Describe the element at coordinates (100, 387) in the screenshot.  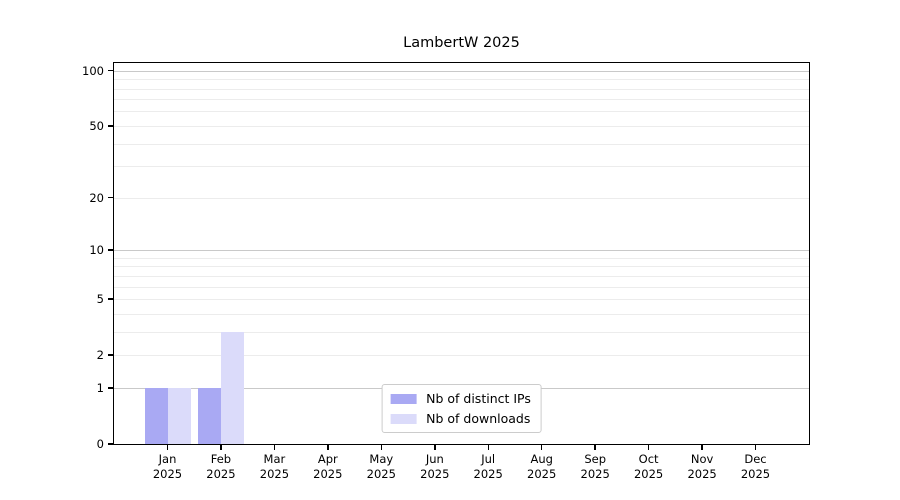
I see `y-tick-label: 1` at that location.